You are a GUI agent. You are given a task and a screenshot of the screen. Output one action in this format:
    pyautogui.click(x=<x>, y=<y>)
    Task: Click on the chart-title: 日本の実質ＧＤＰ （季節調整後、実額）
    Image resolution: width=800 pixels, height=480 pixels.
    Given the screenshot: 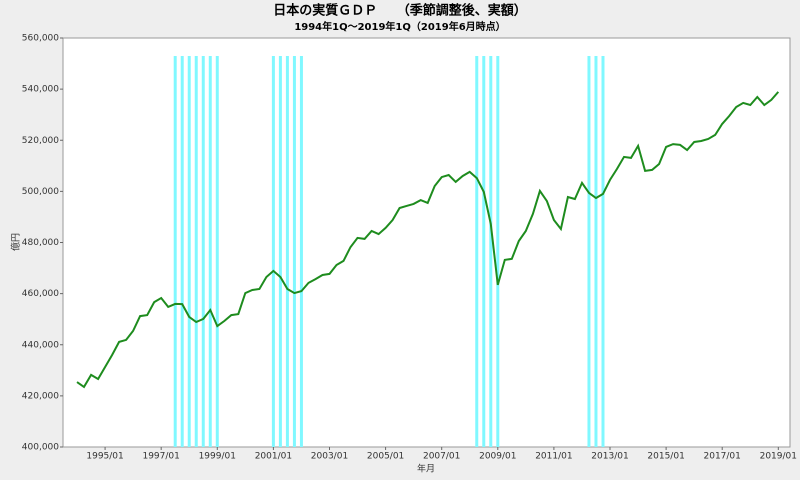 What is the action you would take?
    pyautogui.click(x=400, y=11)
    